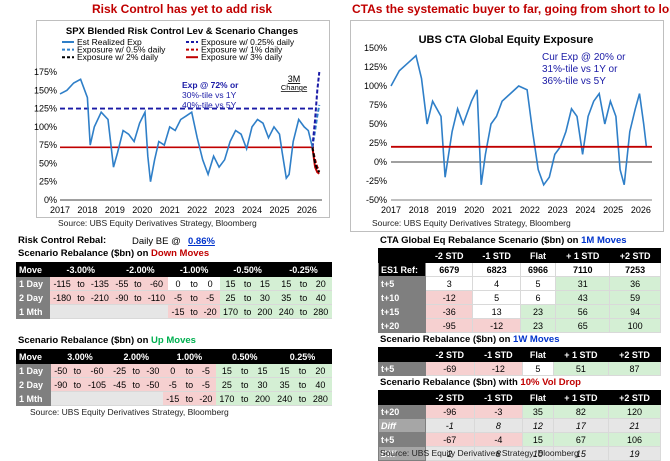  Describe the element at coordinates (449, 269) in the screenshot. I see `ref-cell: 6679` at that location.